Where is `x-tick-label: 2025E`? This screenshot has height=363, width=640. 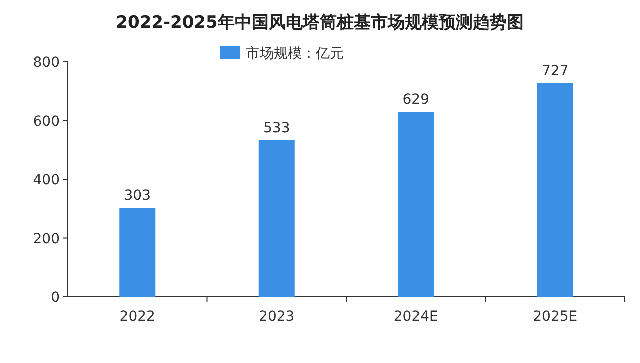 x-tick-label: 2025E is located at coordinates (555, 317).